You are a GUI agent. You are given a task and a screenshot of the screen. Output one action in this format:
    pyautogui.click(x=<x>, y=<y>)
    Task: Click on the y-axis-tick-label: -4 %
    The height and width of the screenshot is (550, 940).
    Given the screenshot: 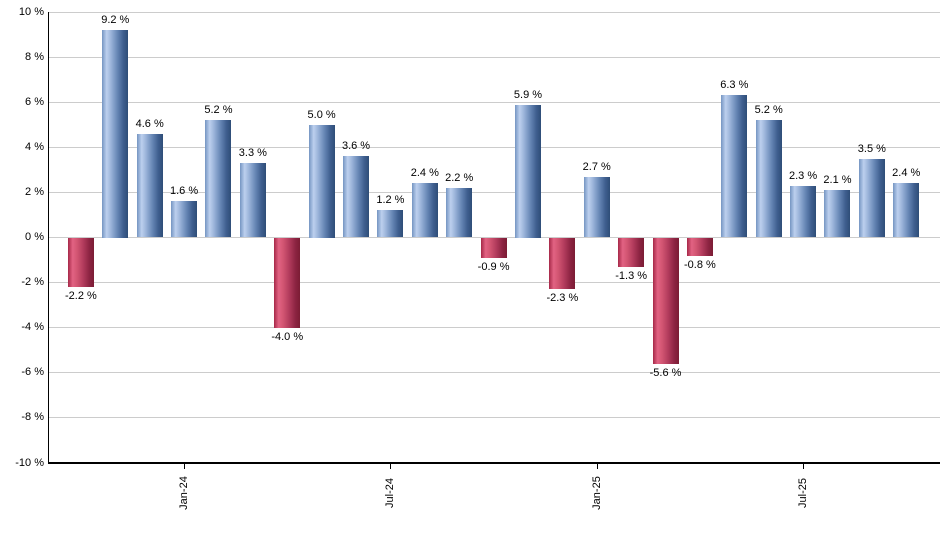 What is the action you would take?
    pyautogui.click(x=32, y=327)
    